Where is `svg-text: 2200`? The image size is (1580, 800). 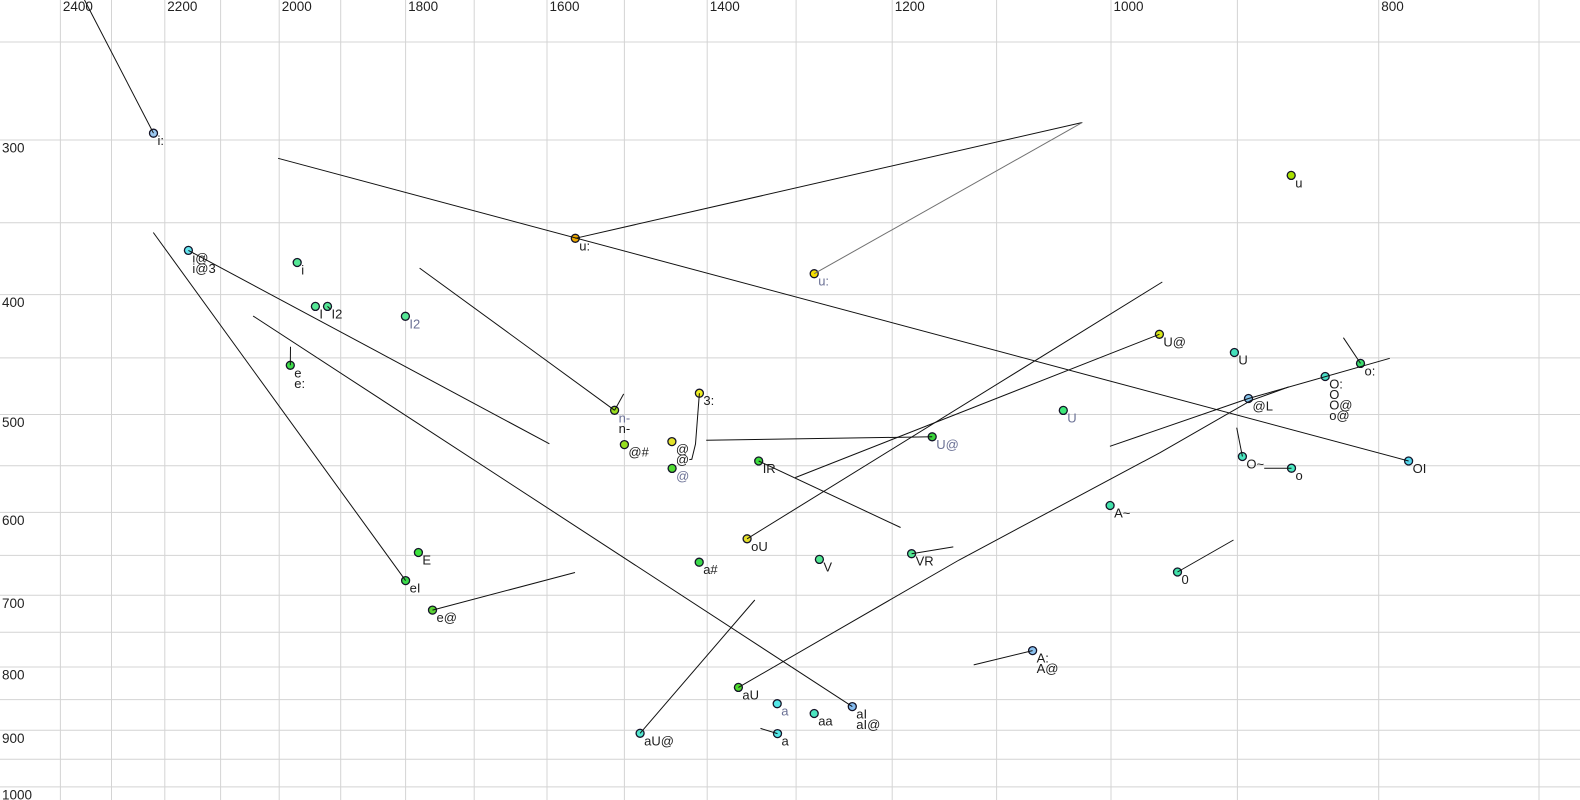
svg-text: 2200 is located at coordinates (182, 7).